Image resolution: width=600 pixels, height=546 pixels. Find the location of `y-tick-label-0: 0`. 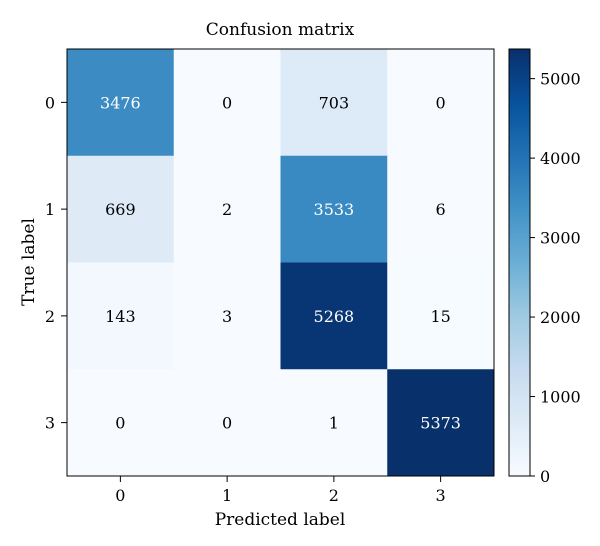

y-tick-label-0: 0 is located at coordinates (50, 102).